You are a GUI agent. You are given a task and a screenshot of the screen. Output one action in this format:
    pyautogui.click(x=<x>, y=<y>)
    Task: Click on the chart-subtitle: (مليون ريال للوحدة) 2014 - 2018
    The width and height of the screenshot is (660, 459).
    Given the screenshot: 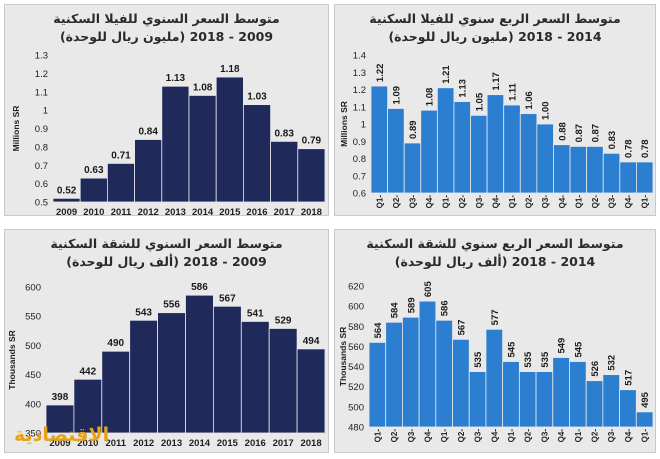 What is the action you would take?
    pyautogui.click(x=495, y=36)
    